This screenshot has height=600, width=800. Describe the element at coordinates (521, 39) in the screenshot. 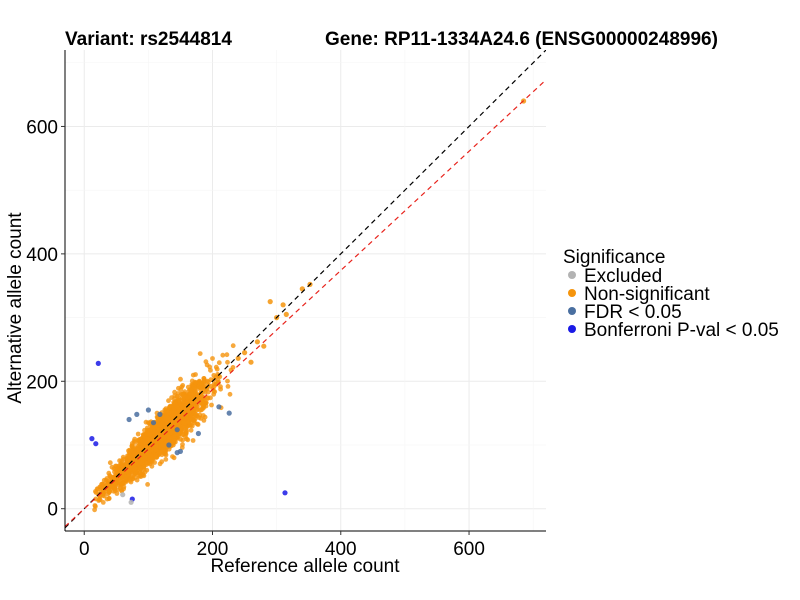

I see `gene-title: Gene: RP11-1334A24.6 (ENSG00000248996)` at that location.